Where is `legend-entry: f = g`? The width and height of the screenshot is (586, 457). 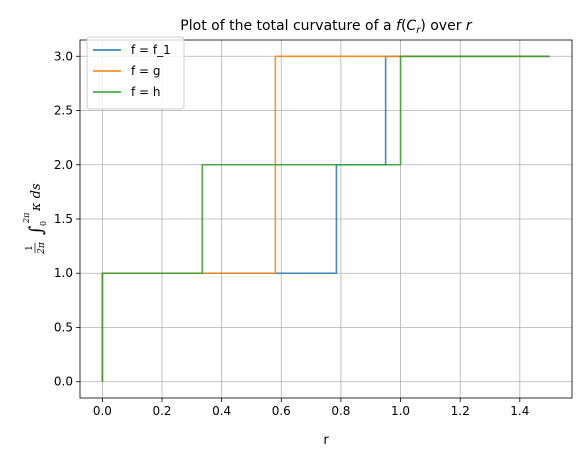
legend-entry: f = g is located at coordinates (146, 71).